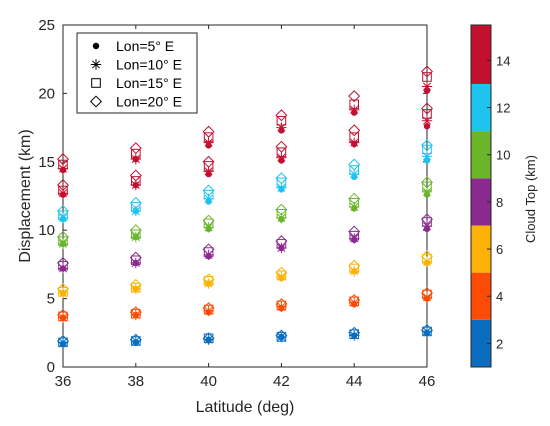 This screenshot has width=550, height=426. What do you see at coordinates (503, 60) in the screenshot?
I see `colorbar-tick-label: 14` at bounding box center [503, 60].